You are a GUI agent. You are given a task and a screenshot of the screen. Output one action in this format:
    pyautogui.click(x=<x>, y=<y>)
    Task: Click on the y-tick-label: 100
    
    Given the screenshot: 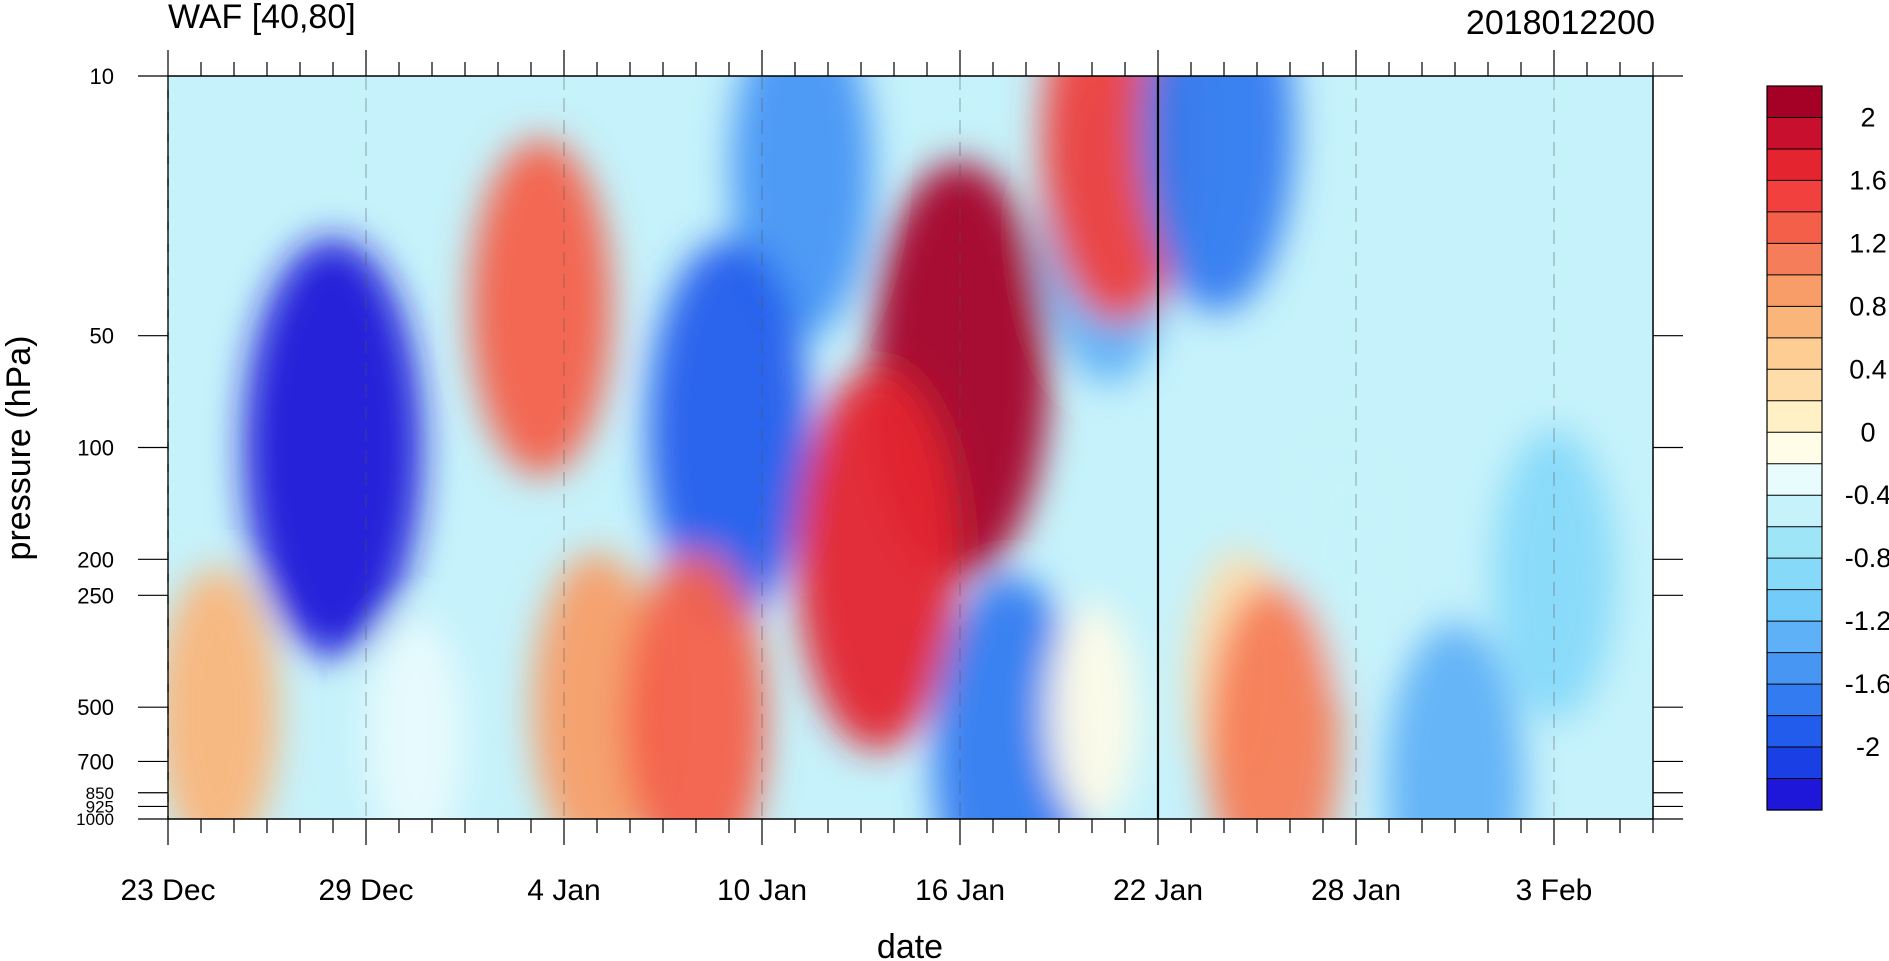 What is the action you would take?
    pyautogui.click(x=95, y=448)
    